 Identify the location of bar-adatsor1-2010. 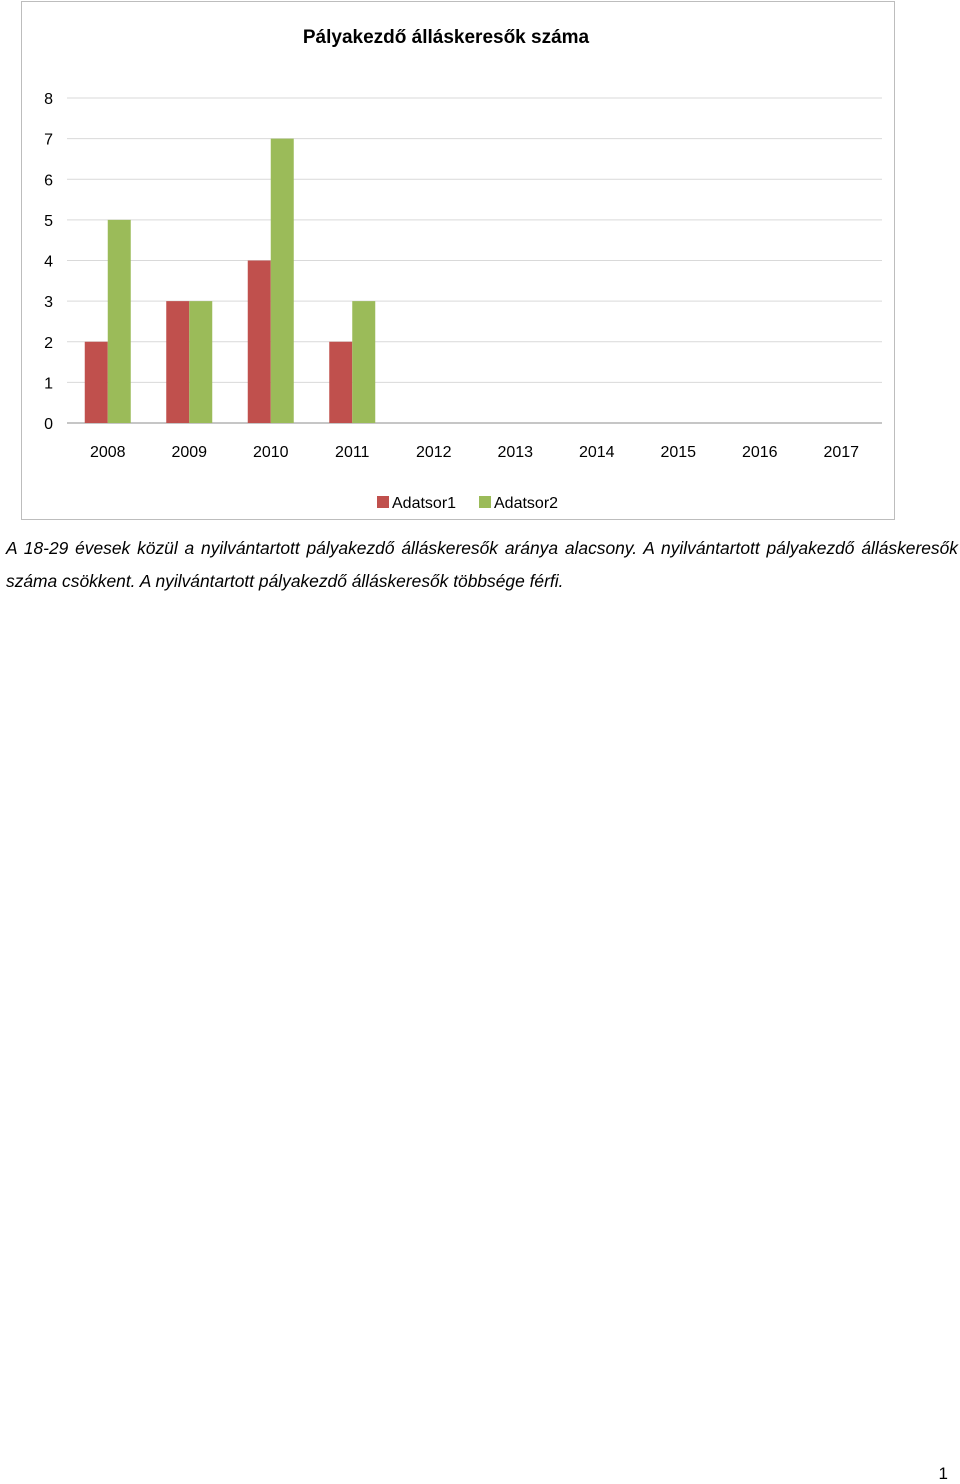
(259, 341).